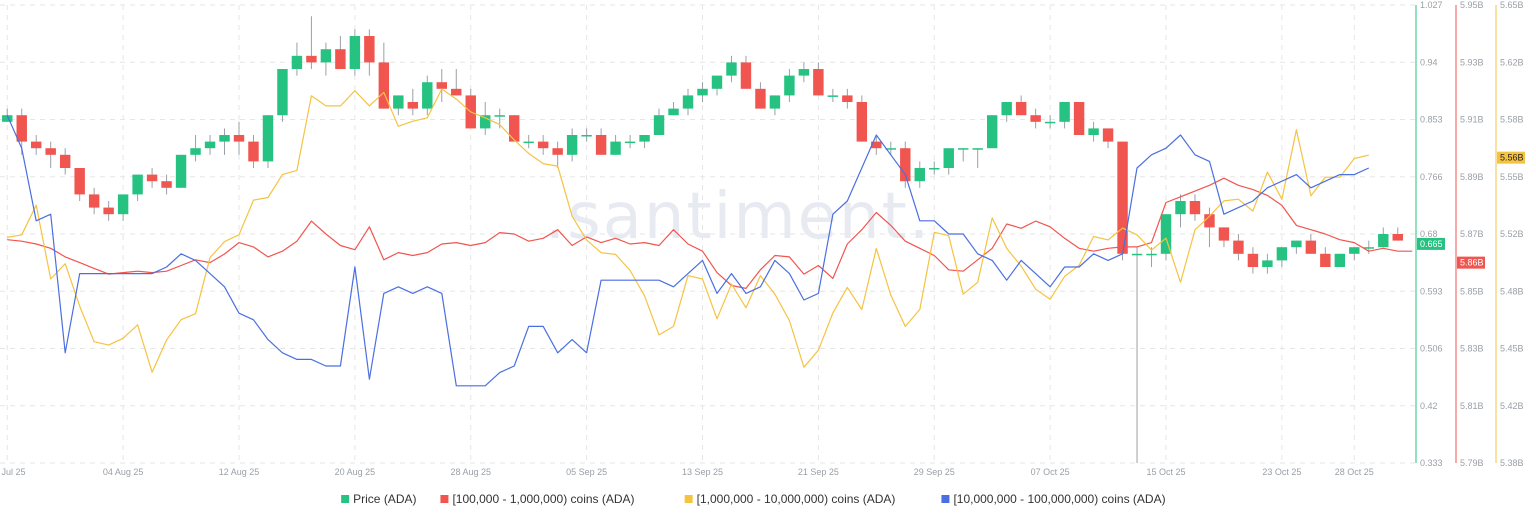  I want to click on price-axis-tick: 0.766, so click(1431, 177).